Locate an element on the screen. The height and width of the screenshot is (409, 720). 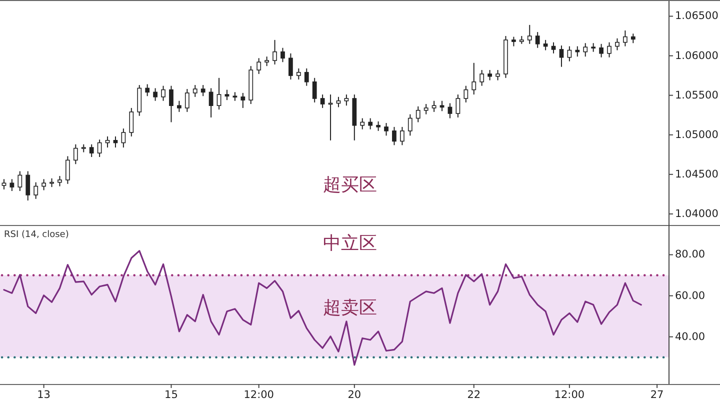
y-tick-label: 1.05000 is located at coordinates (696, 134).